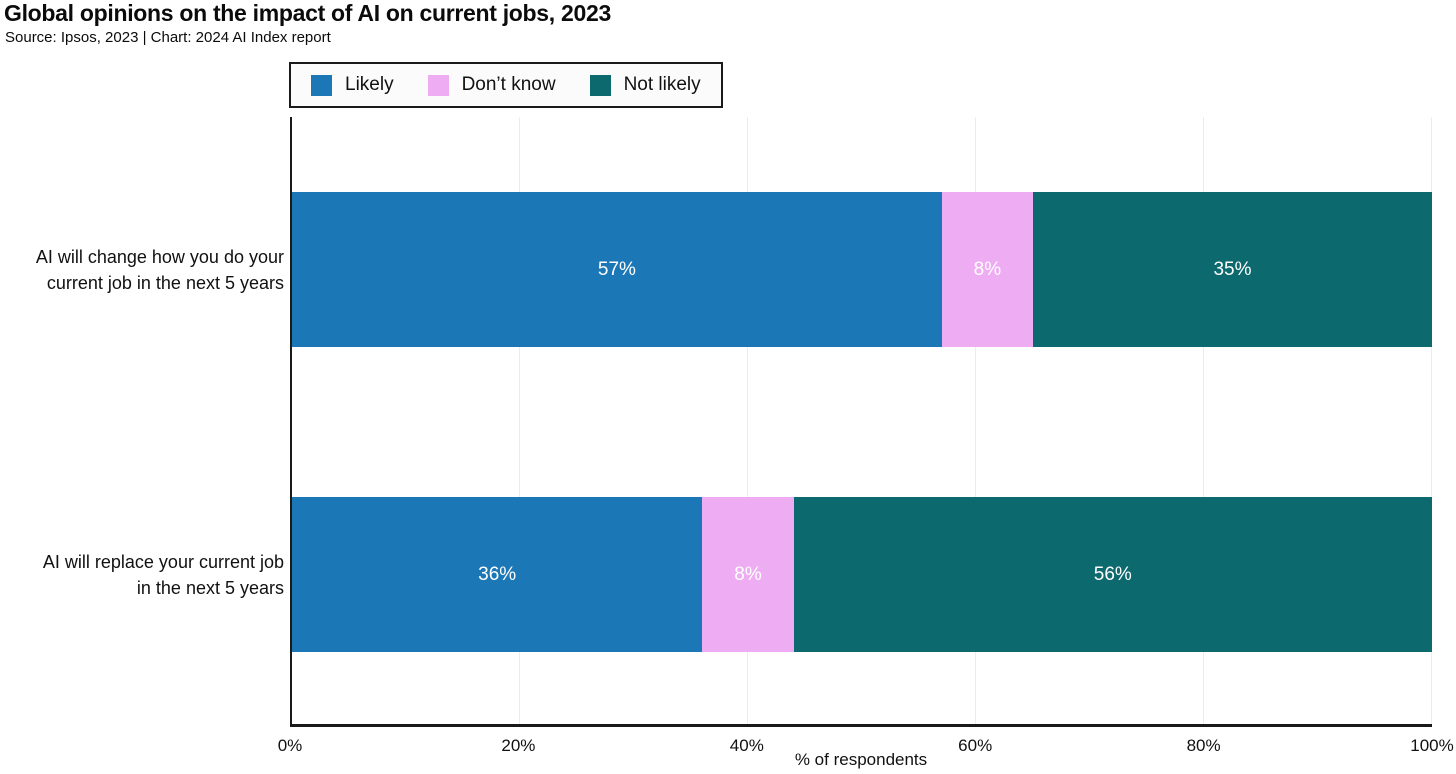 This screenshot has height=774, width=1456. What do you see at coordinates (600, 85) in the screenshot?
I see `legend-swatch-not-likely` at bounding box center [600, 85].